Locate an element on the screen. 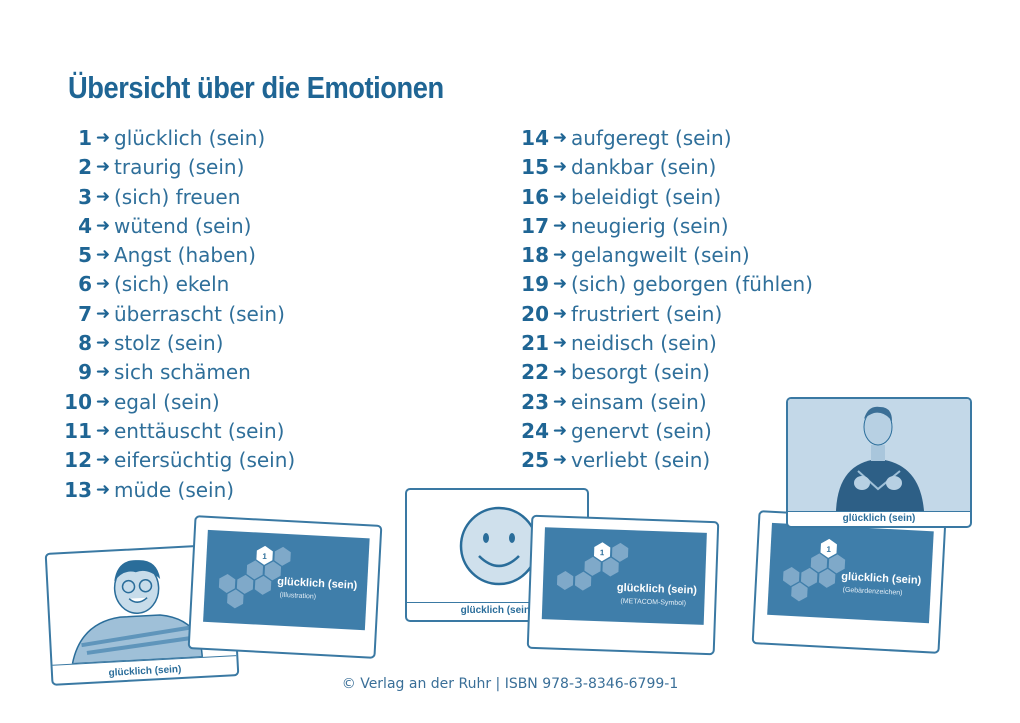 This screenshot has width=1020, height=723. laughing-boy-illustration is located at coordinates (137, 612).